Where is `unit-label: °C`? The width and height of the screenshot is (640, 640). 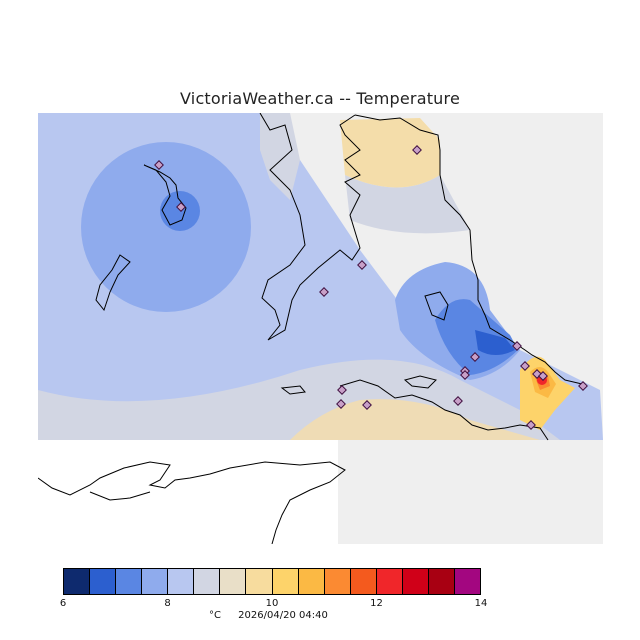 unit-label: °C is located at coordinates (215, 615).